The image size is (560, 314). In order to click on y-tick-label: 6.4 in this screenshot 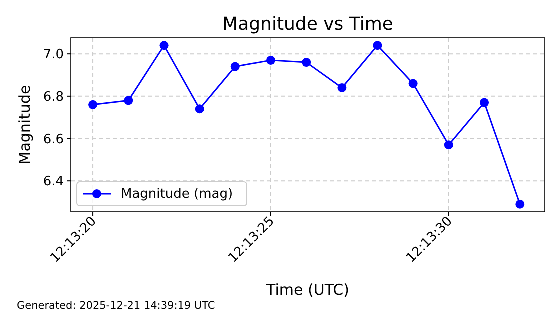, I will do `click(53, 182)`.